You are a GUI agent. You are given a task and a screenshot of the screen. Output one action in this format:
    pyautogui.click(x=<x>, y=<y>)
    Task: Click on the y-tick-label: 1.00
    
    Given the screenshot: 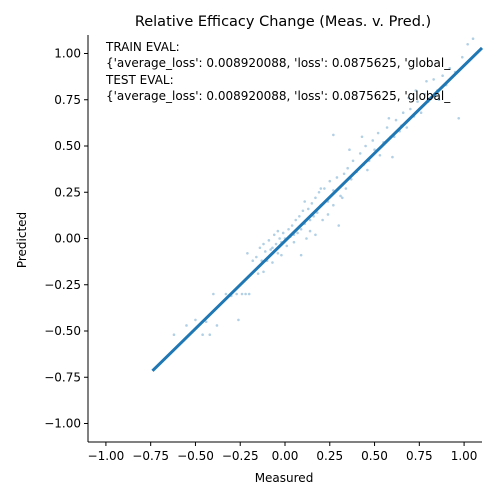 What is the action you would take?
    pyautogui.click(x=67, y=54)
    